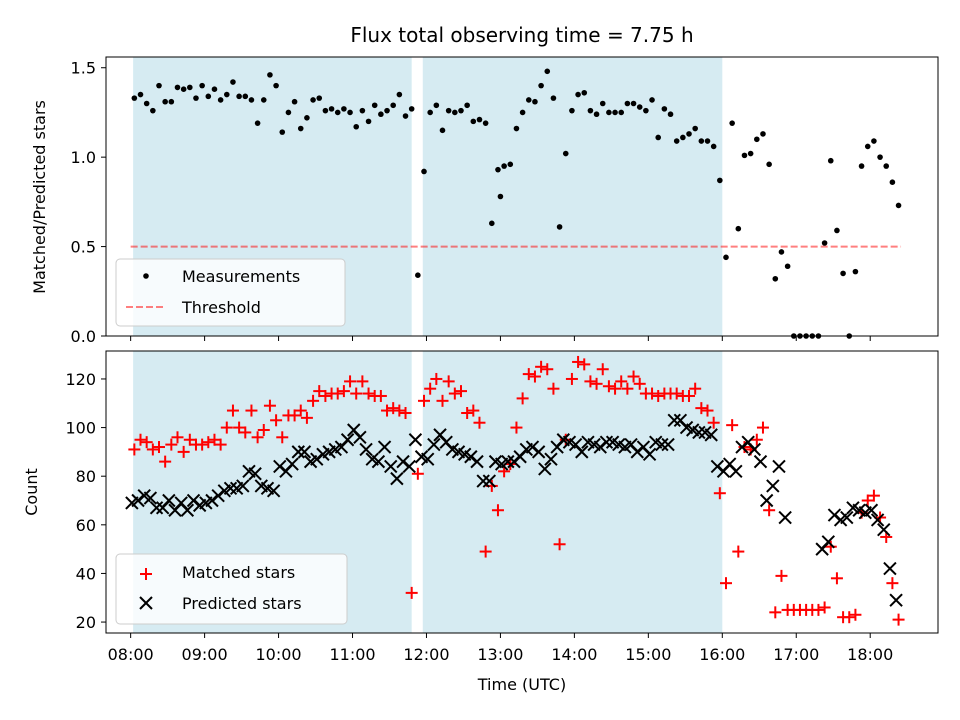 This screenshot has width=960, height=720. I want to click on top-y-tick-label: 0.0, so click(83, 336).